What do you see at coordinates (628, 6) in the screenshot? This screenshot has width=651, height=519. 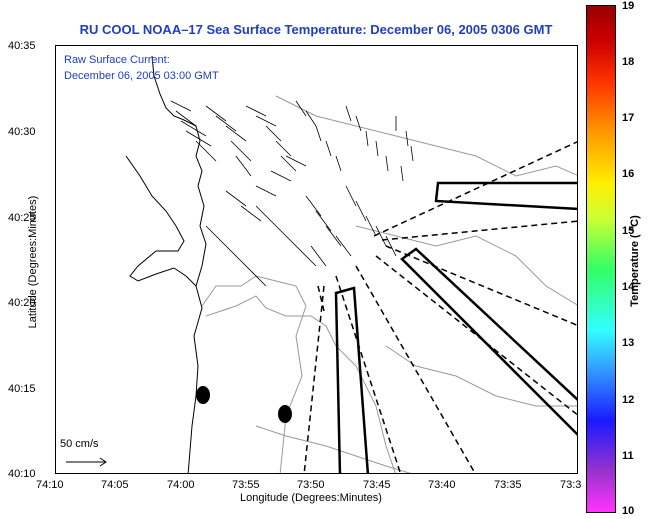 I see `colorbar-tick: 19` at bounding box center [628, 6].